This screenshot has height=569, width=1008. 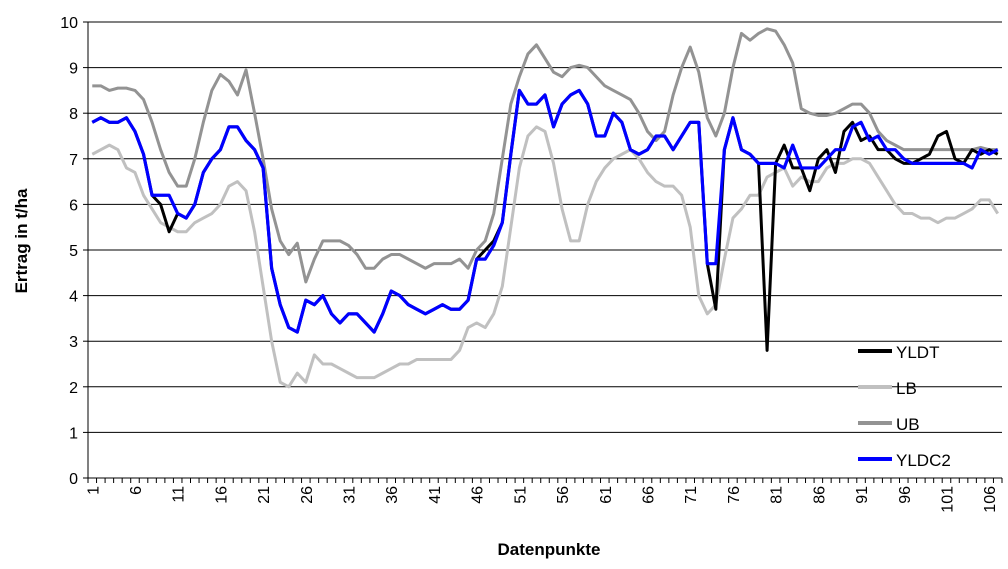 I want to click on x-tick-label: 41, so click(x=435, y=495).